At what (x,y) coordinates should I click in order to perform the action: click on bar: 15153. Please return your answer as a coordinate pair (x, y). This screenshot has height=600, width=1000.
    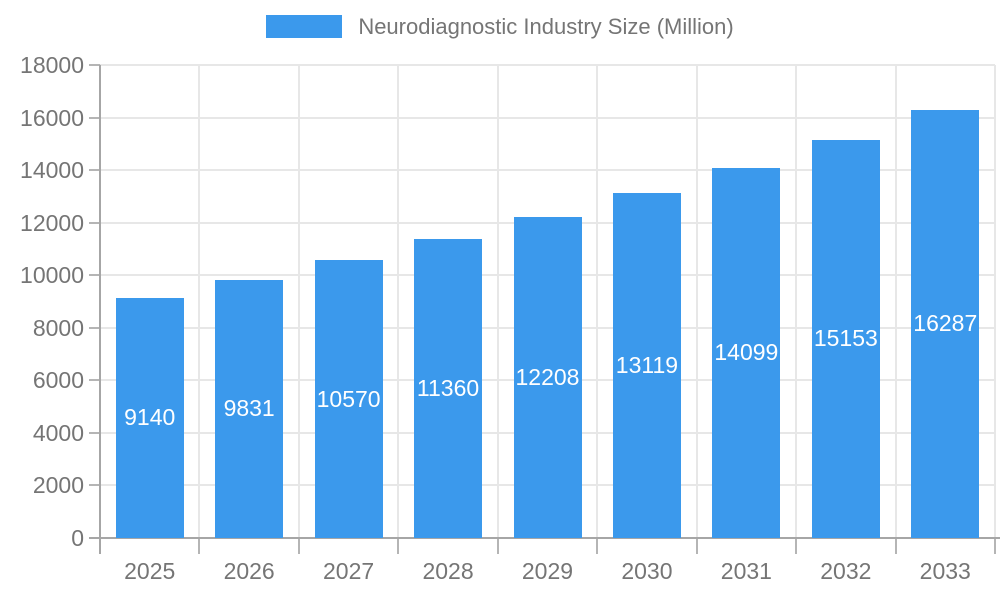
    Looking at the image, I should click on (845, 338).